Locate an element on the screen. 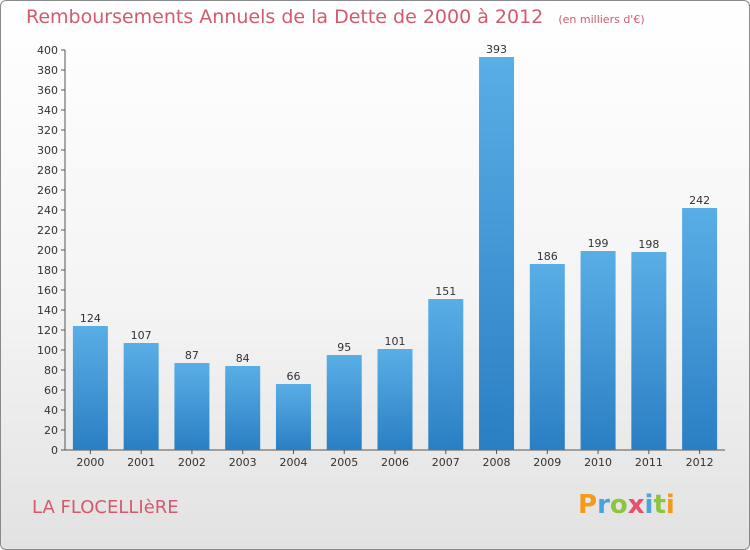  data-label: 107 is located at coordinates (141, 335).